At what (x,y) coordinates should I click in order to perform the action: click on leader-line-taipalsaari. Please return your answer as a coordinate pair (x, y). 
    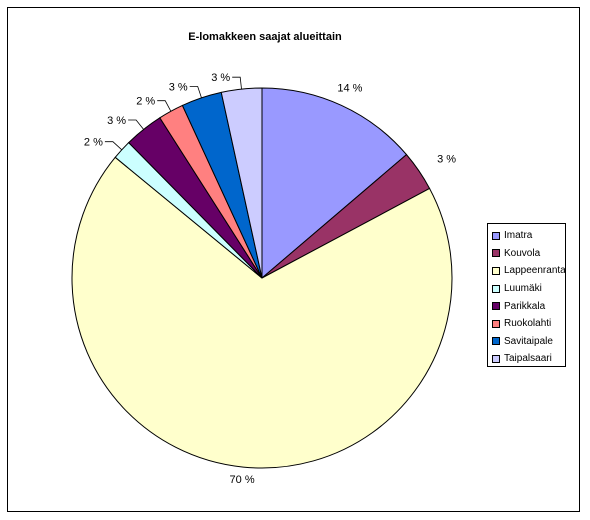
    Looking at the image, I should click on (237, 83).